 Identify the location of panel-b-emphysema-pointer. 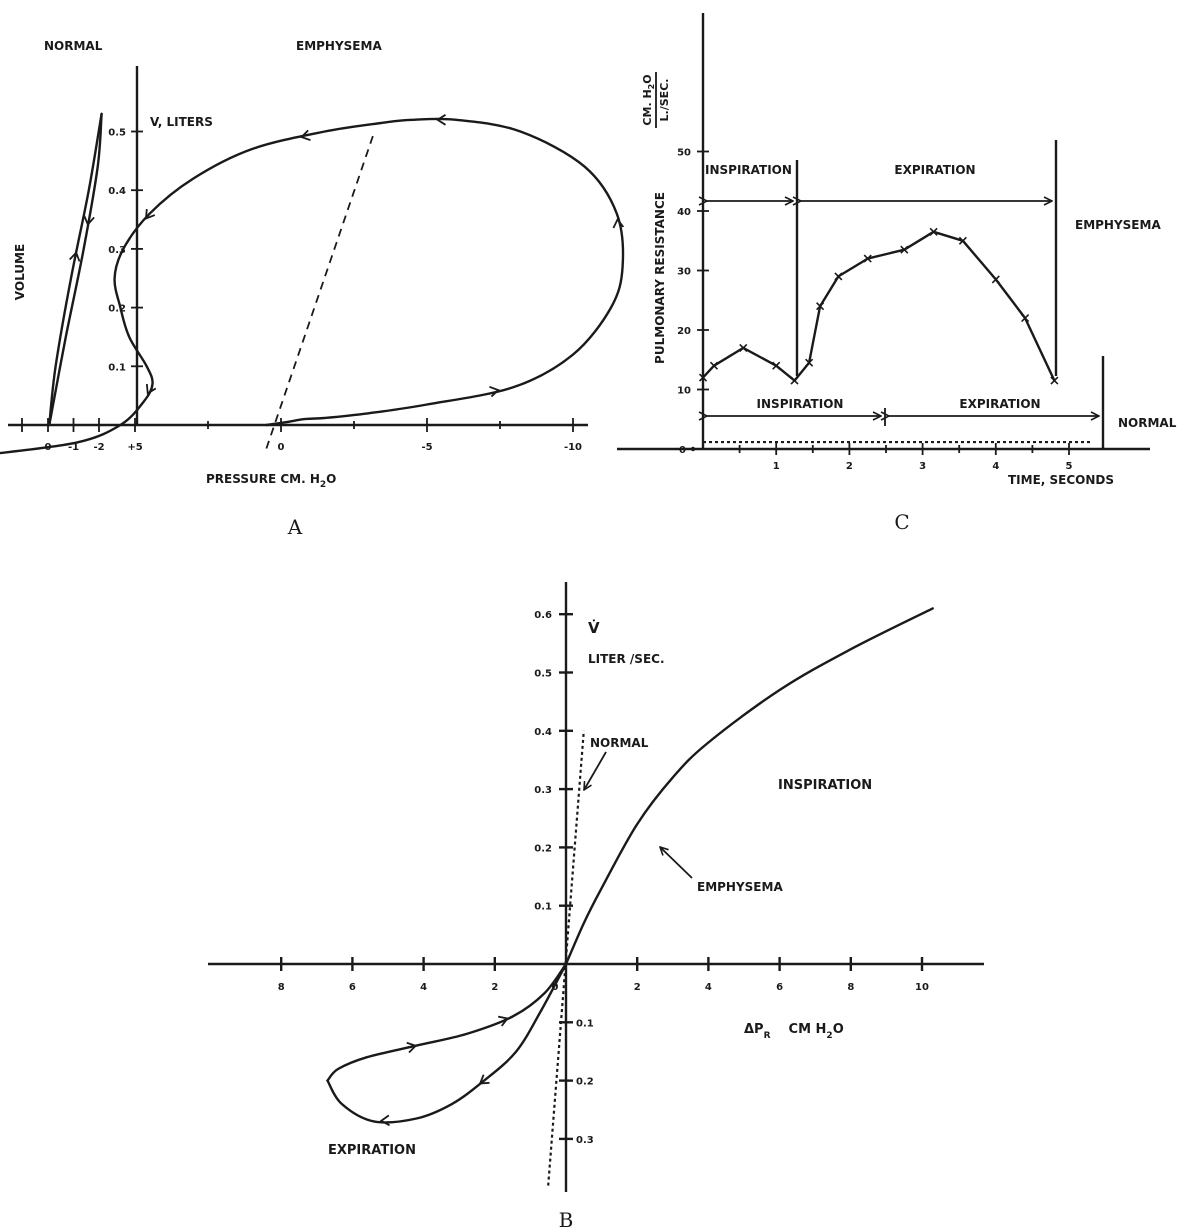
(676, 863).